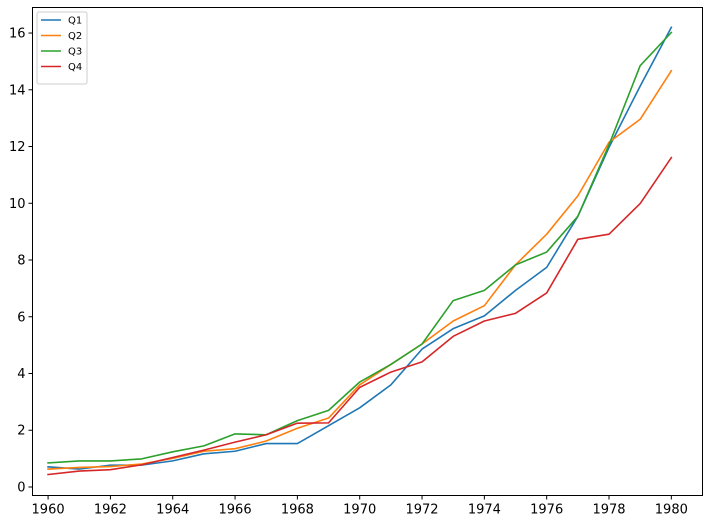 This screenshot has height=524, width=708. What do you see at coordinates (235, 510) in the screenshot?
I see `x-tick-label: 1966` at bounding box center [235, 510].